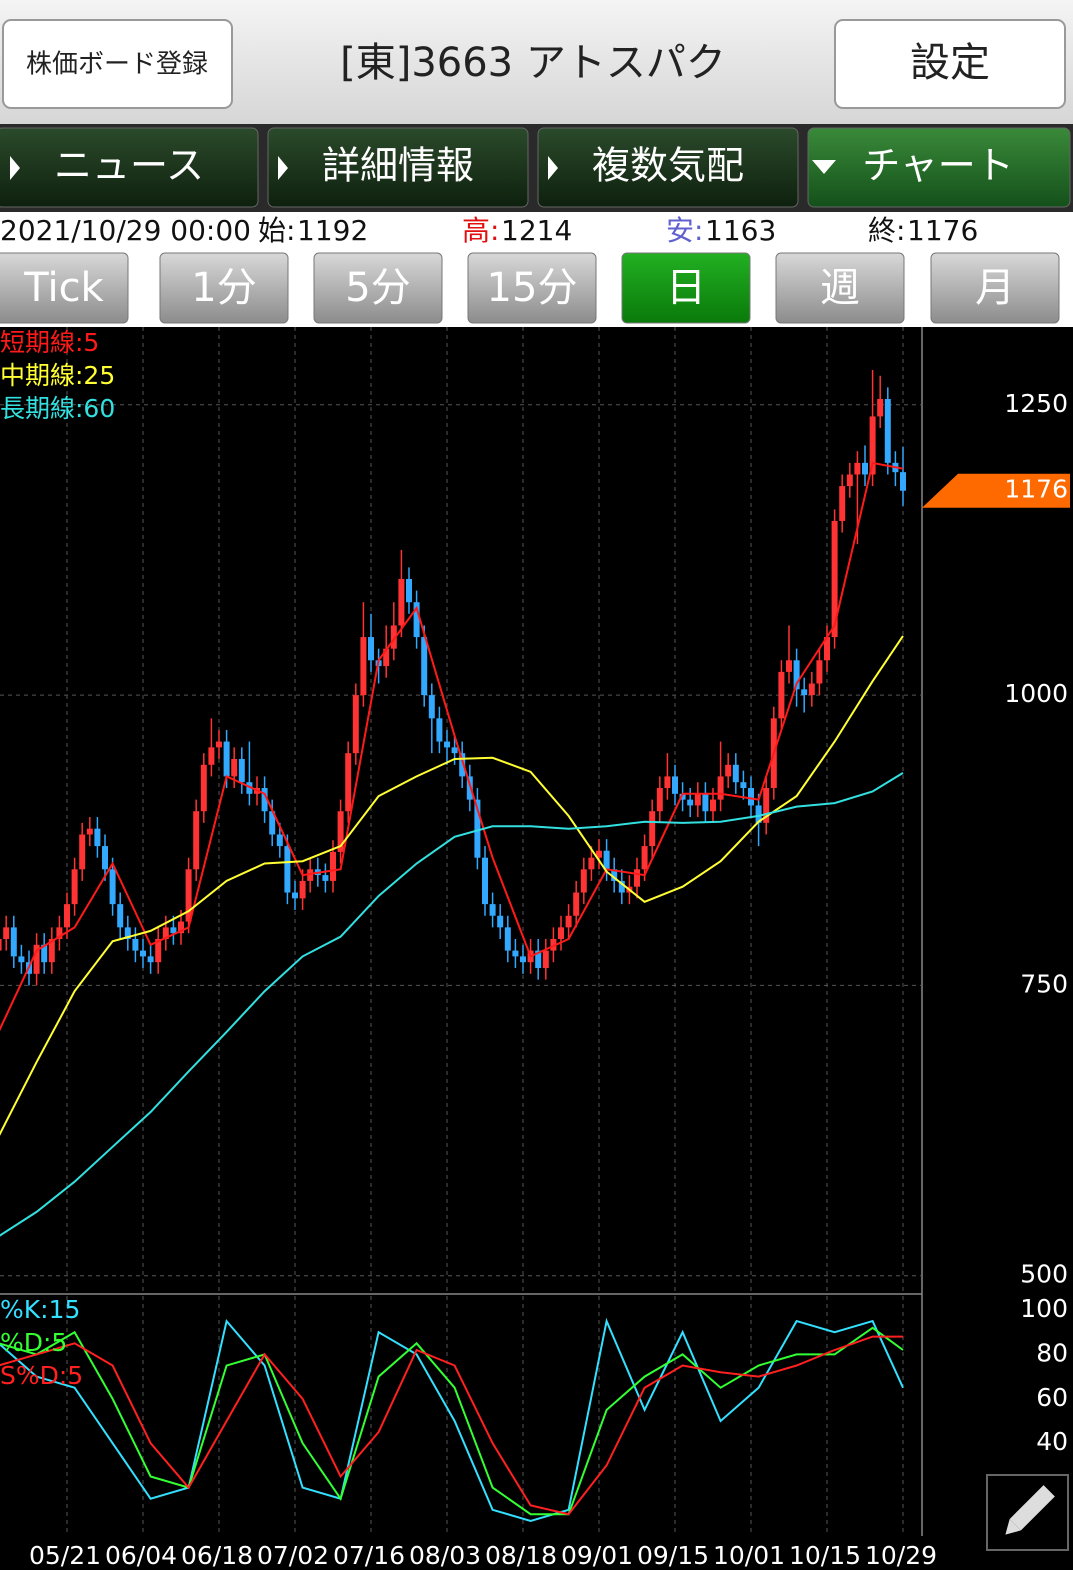 This screenshot has width=1073, height=1570. I want to click on tab-label: 複数気配, so click(668, 166).